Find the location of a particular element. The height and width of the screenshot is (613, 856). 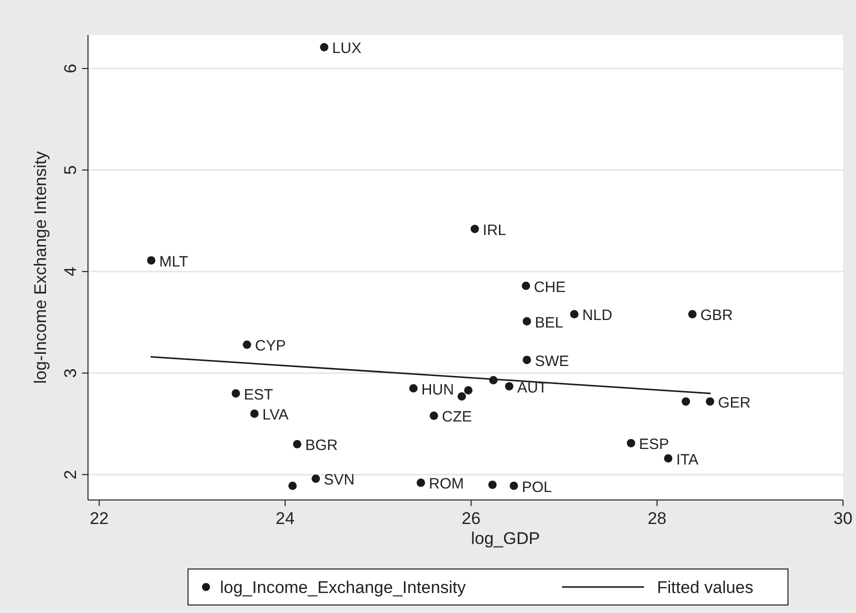

y-axis-title: log-Income Exchange Intensity is located at coordinates (40, 267).